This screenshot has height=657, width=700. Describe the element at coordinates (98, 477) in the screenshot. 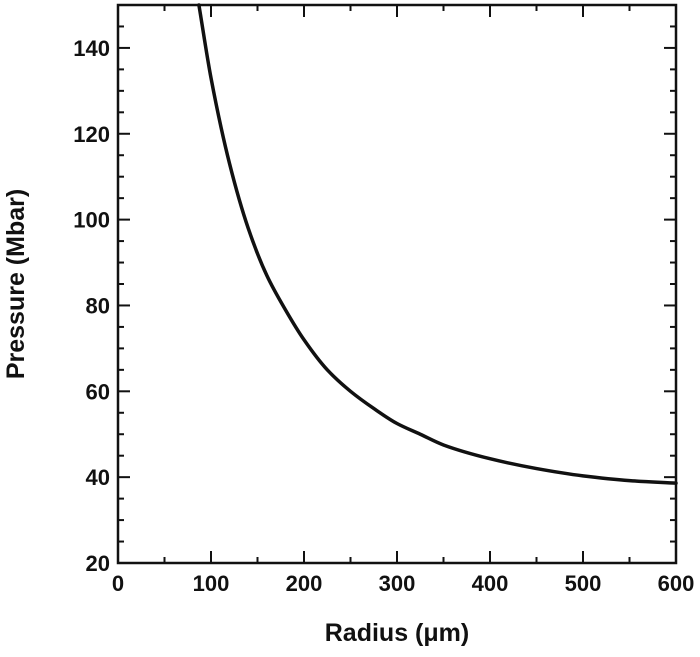

I see `y-tick-label: 40` at that location.